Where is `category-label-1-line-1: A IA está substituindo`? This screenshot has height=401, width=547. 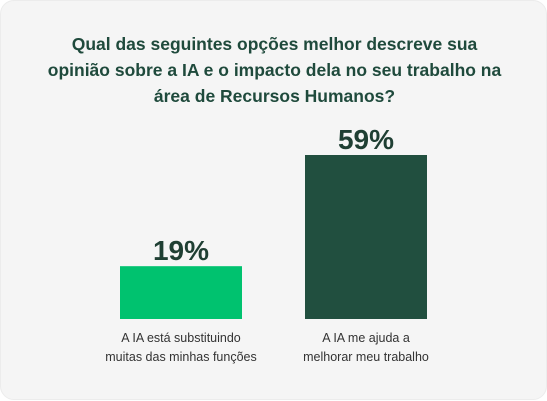
category-label-1-line-1: A IA está substituindo is located at coordinates (181, 338).